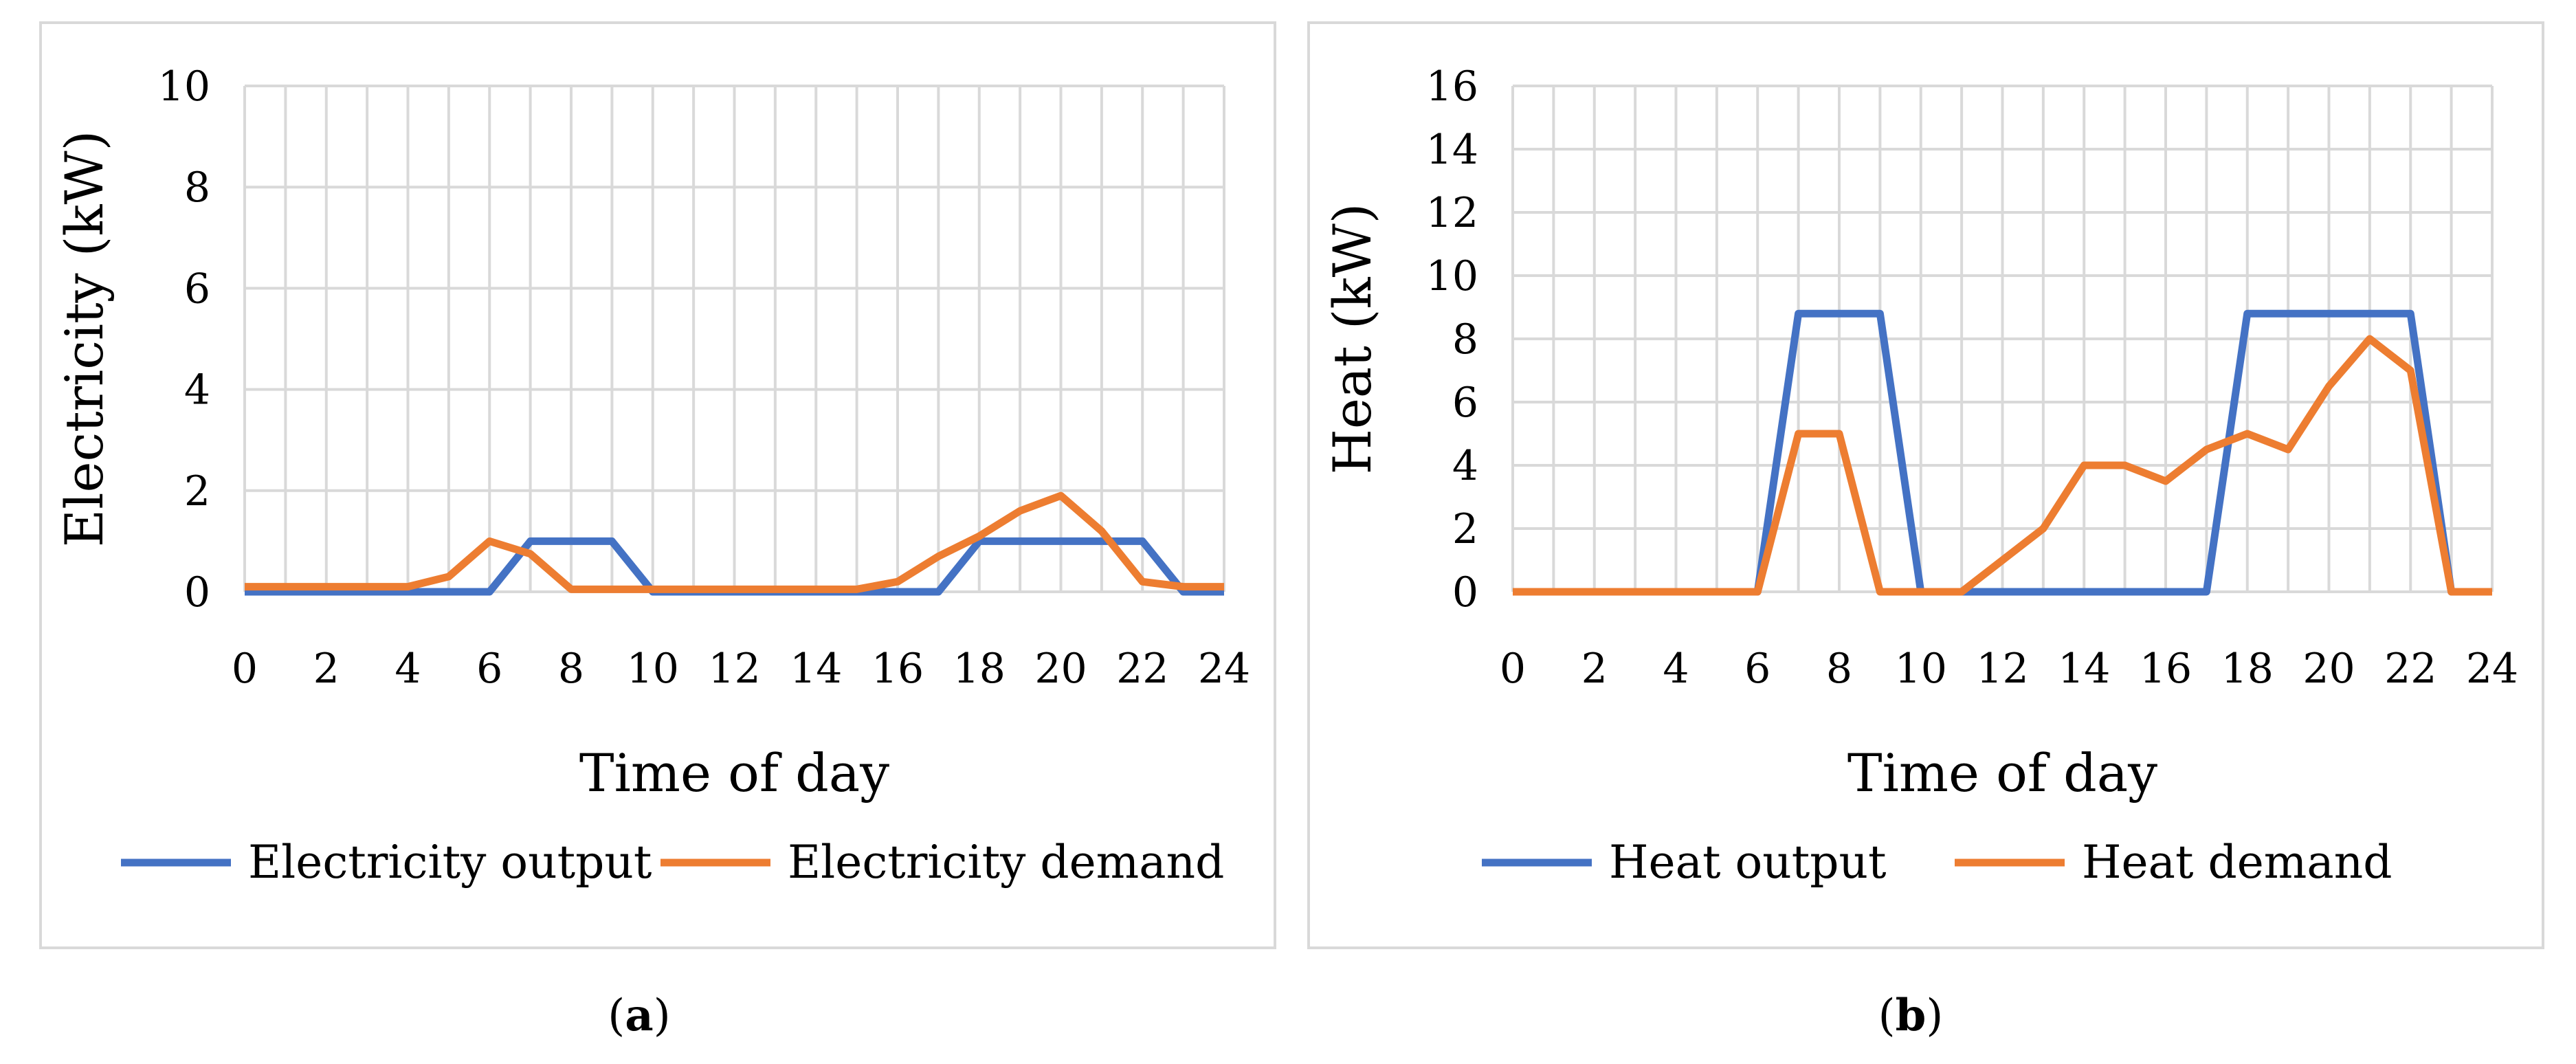 Image resolution: width=2576 pixels, height=1064 pixels. Describe the element at coordinates (1352, 339) in the screenshot. I see `y-axis-title: Heat (kW)` at that location.